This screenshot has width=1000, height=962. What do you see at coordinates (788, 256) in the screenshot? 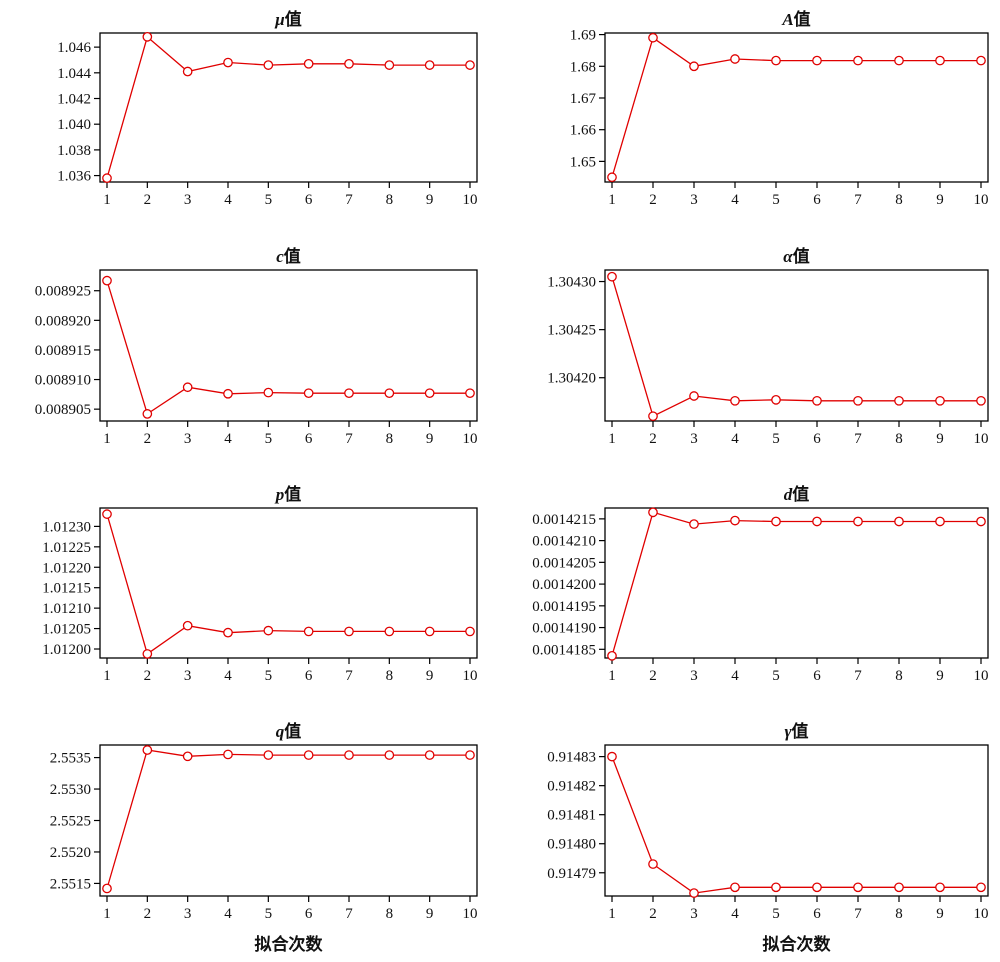
I see `chart-title-variable: α` at bounding box center [788, 256].